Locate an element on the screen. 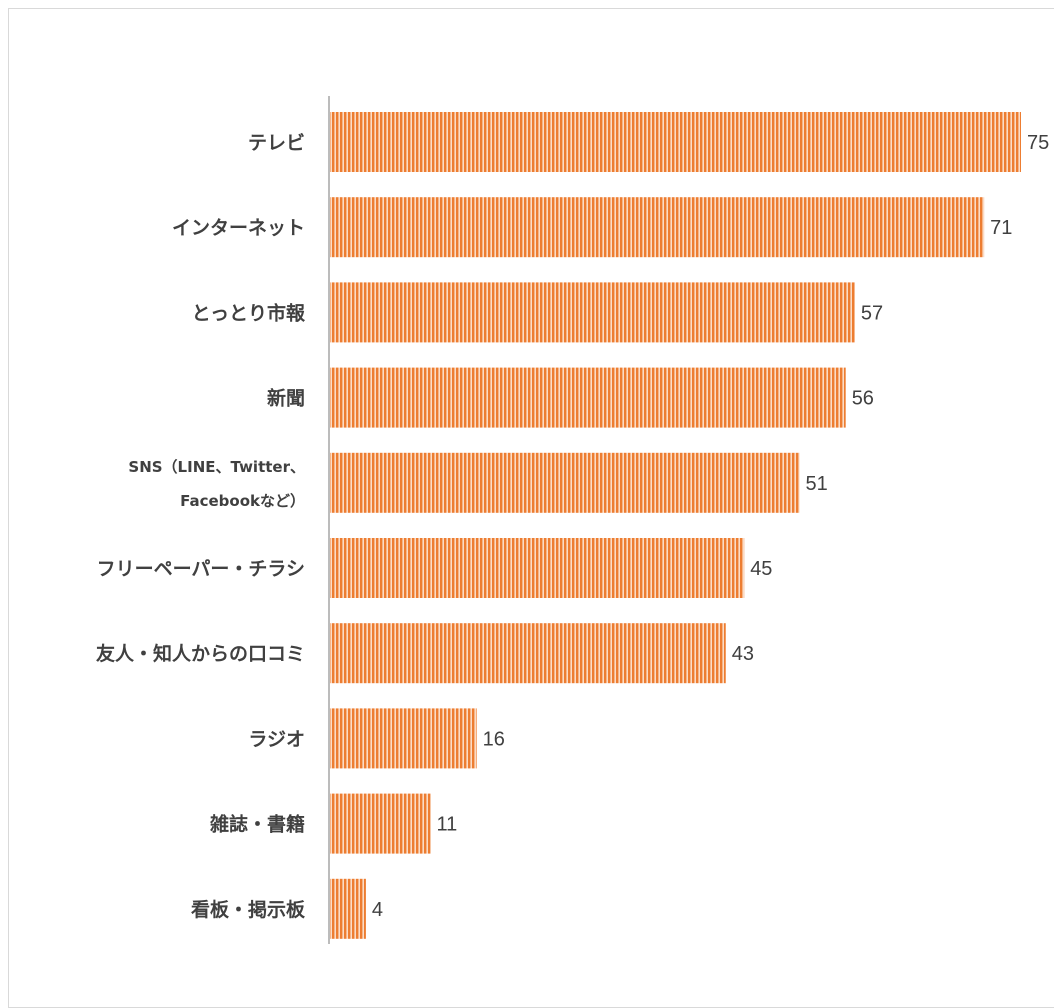 The height and width of the screenshot is (1008, 1054). category-tick-label: インターネット is located at coordinates (238, 228).